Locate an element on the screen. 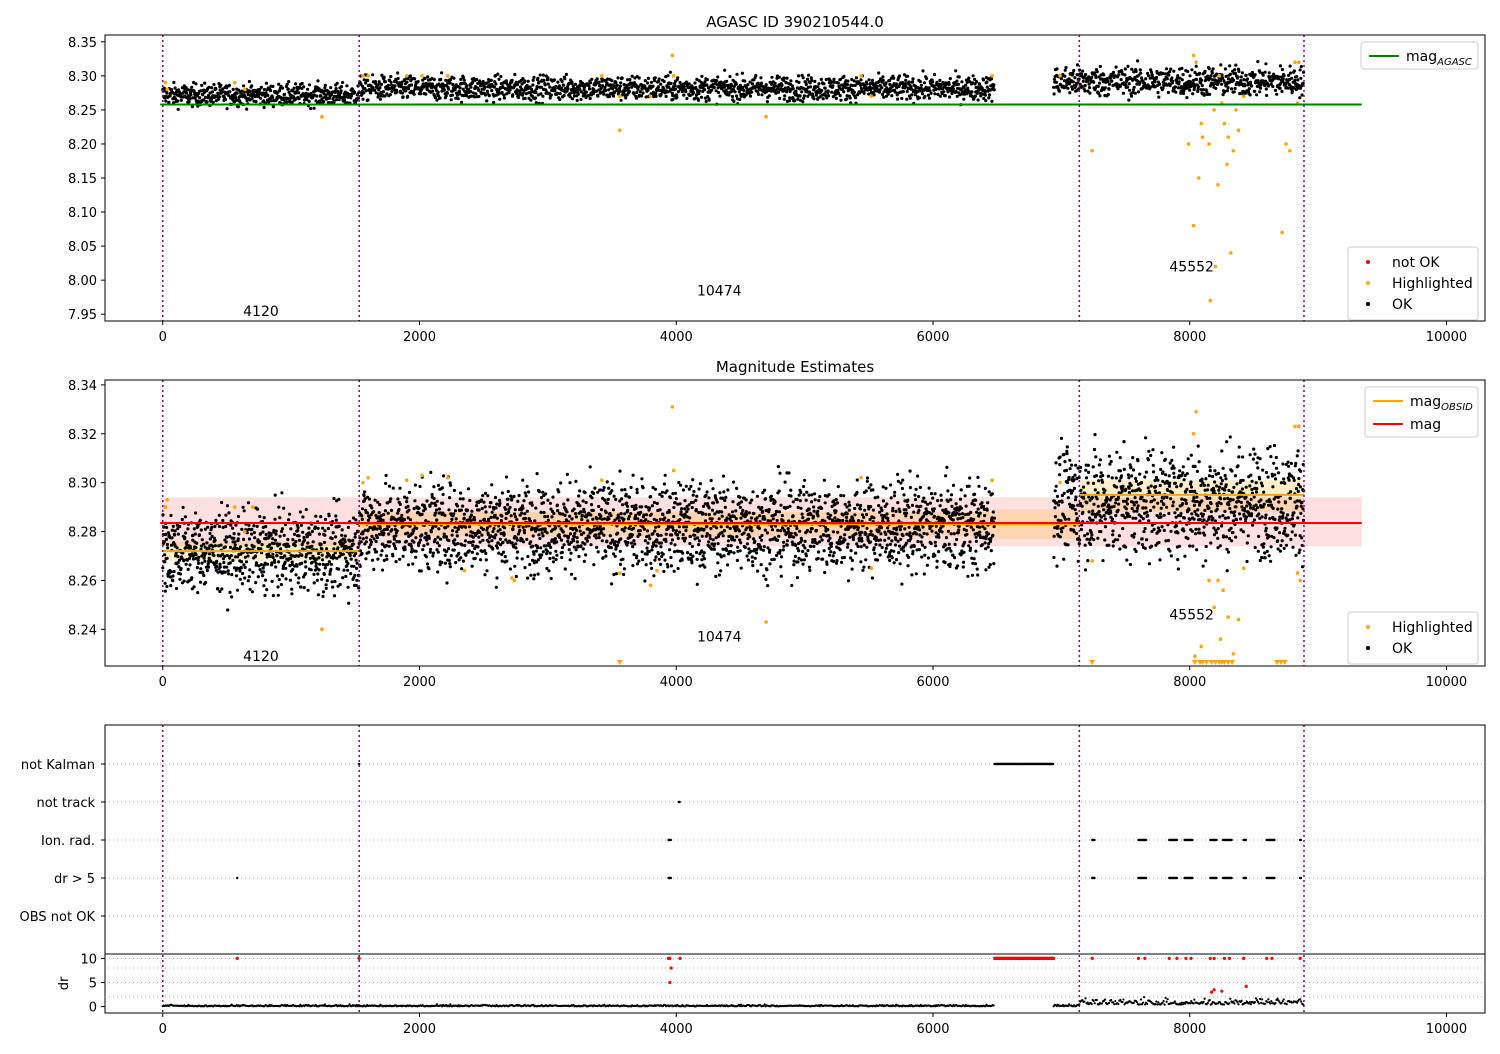 The image size is (1500, 1054). y-tick-label: 8.05 is located at coordinates (82, 247).